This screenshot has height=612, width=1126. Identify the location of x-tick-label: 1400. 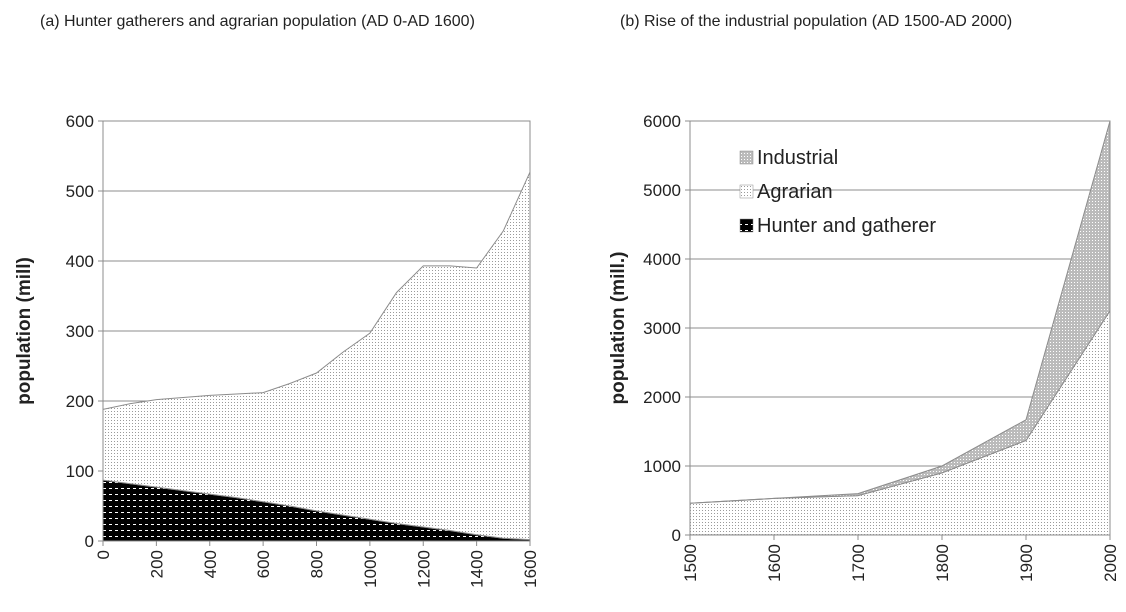
(477, 569).